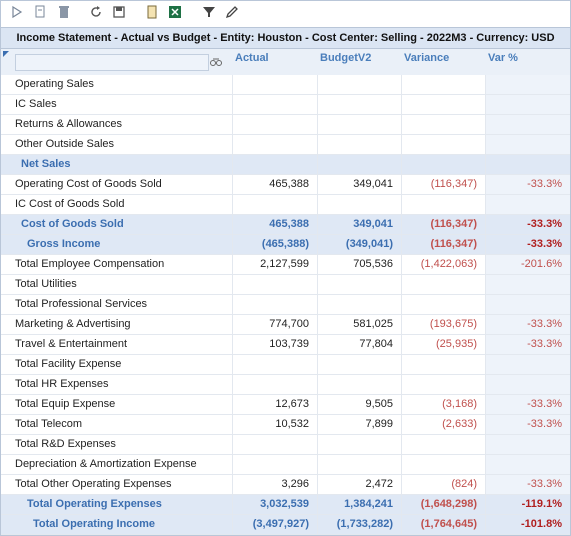 This screenshot has height=536, width=571. What do you see at coordinates (17, 12) in the screenshot?
I see `expand-button` at bounding box center [17, 12].